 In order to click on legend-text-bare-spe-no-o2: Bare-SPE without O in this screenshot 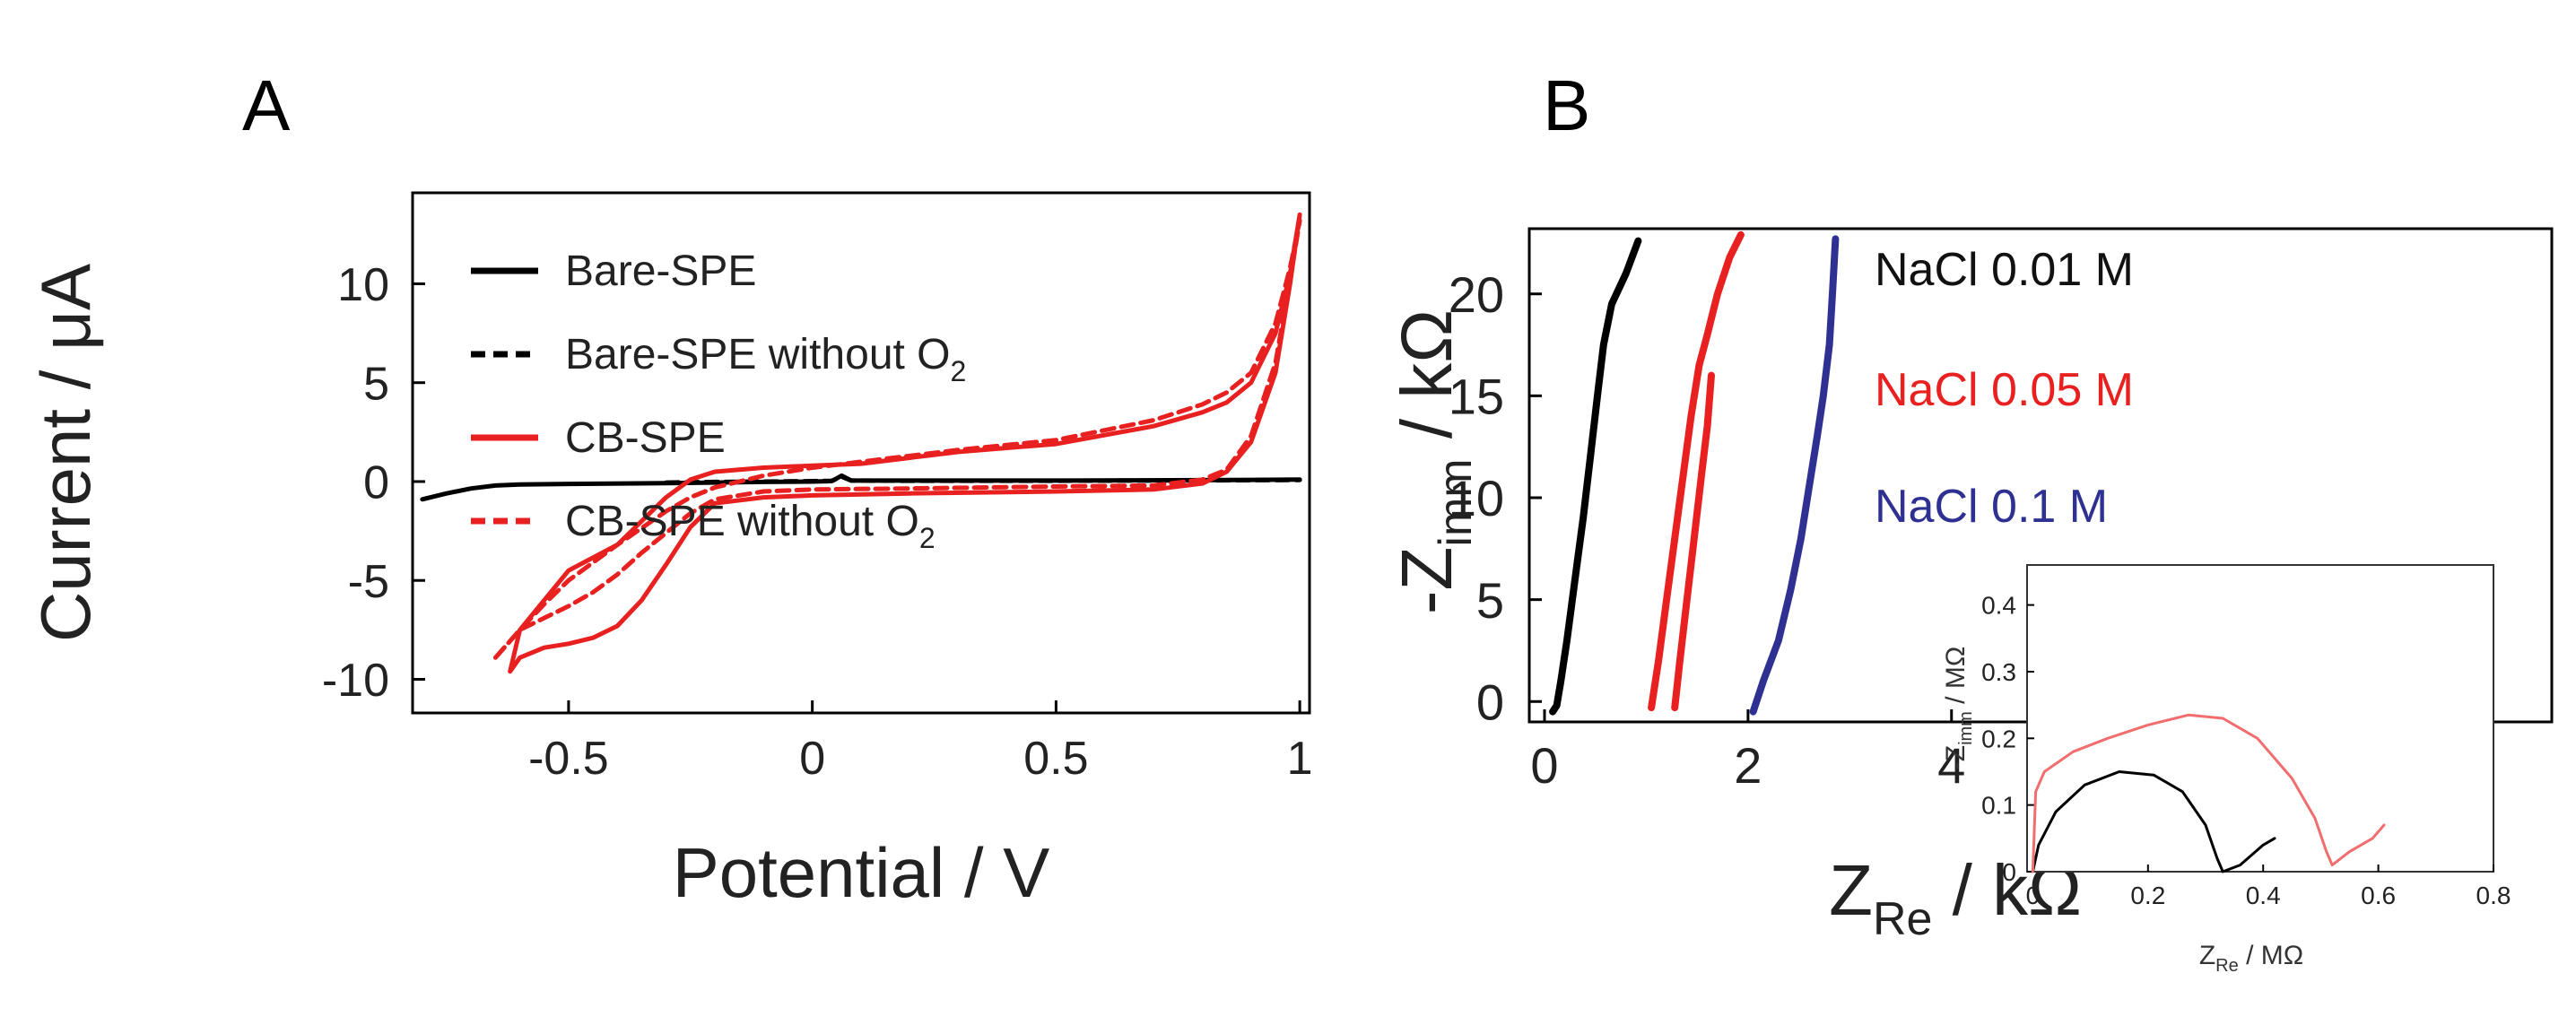, I will do `click(758, 354)`.